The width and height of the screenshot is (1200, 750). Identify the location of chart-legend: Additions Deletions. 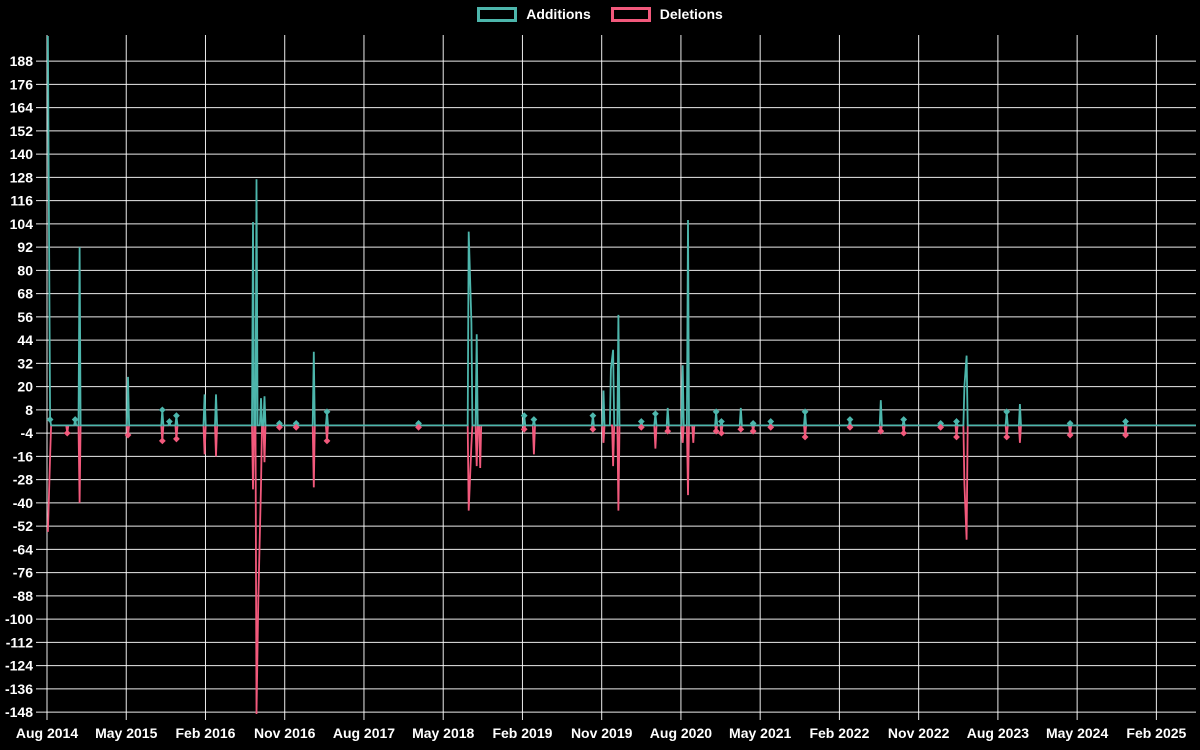
(600, 14).